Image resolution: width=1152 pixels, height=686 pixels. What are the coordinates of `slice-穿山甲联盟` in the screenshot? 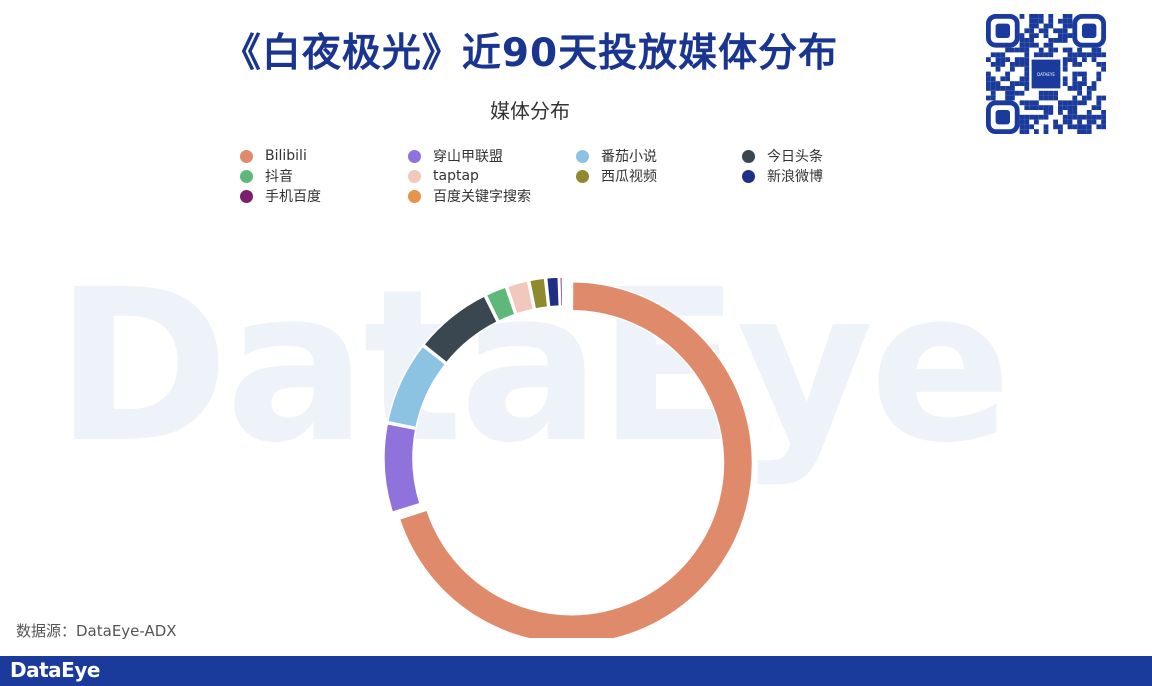 It's located at (402, 468).